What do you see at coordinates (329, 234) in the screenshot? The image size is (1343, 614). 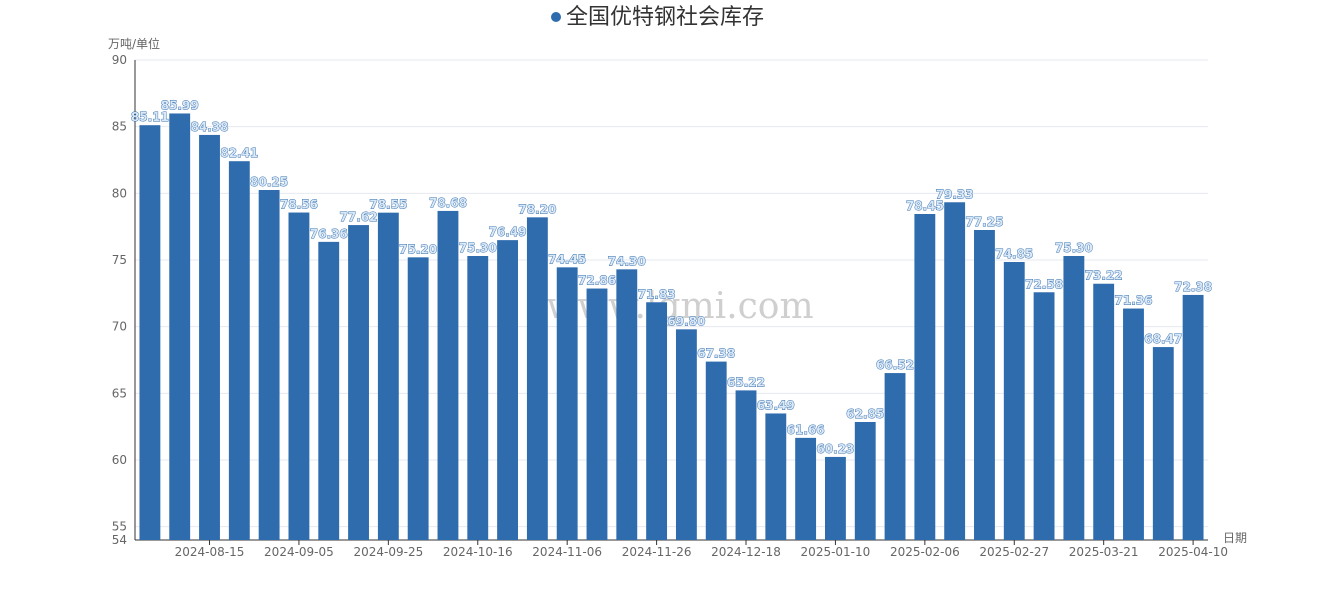 I see `value-label: 76.36` at bounding box center [329, 234].